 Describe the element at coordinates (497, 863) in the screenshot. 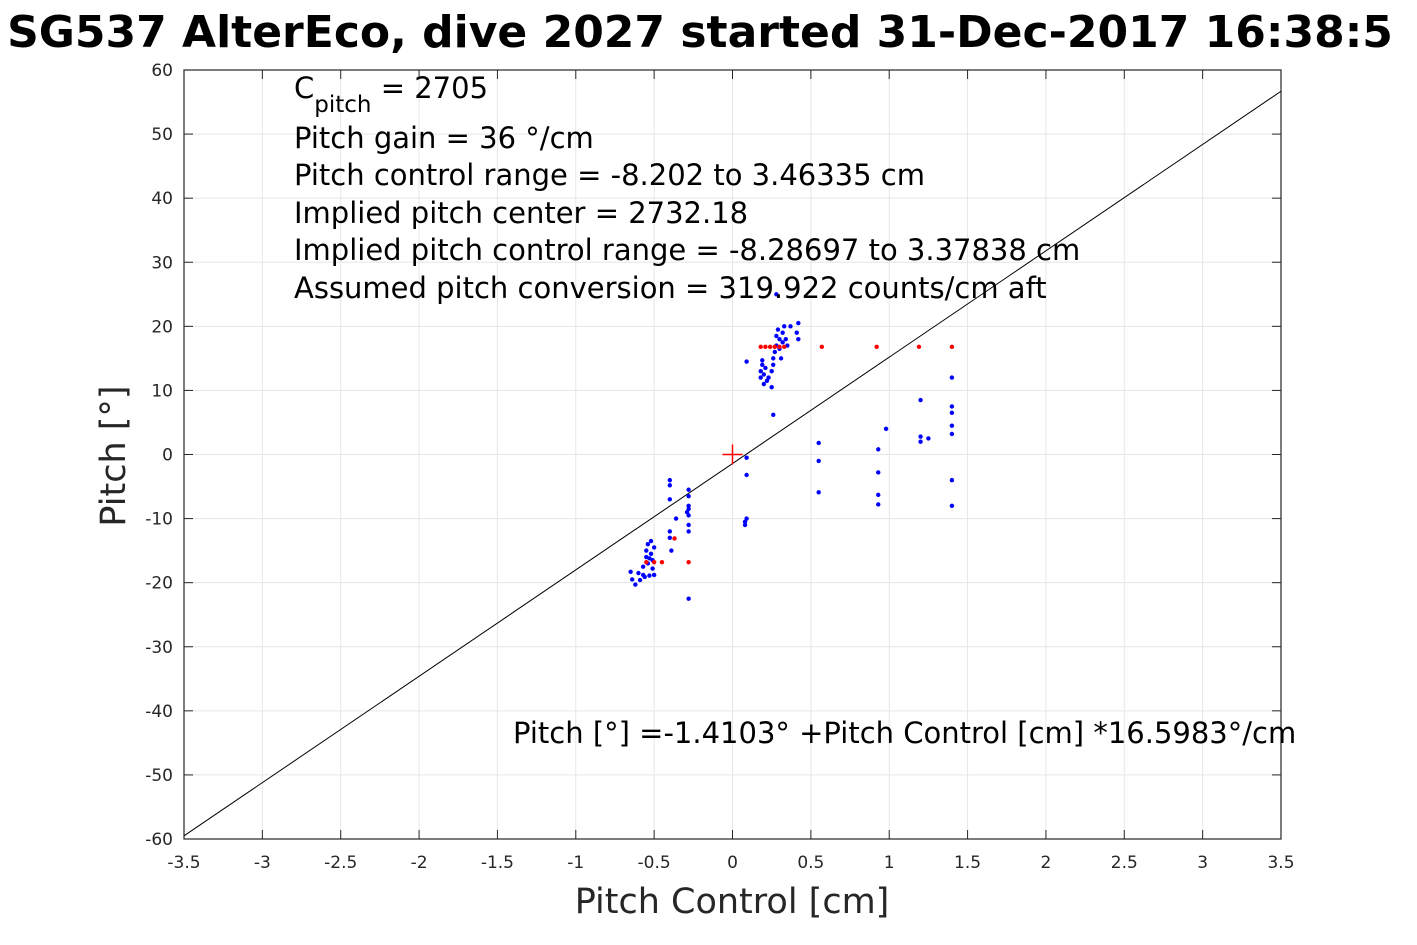

I see `x-tick-label: -1.5` at that location.